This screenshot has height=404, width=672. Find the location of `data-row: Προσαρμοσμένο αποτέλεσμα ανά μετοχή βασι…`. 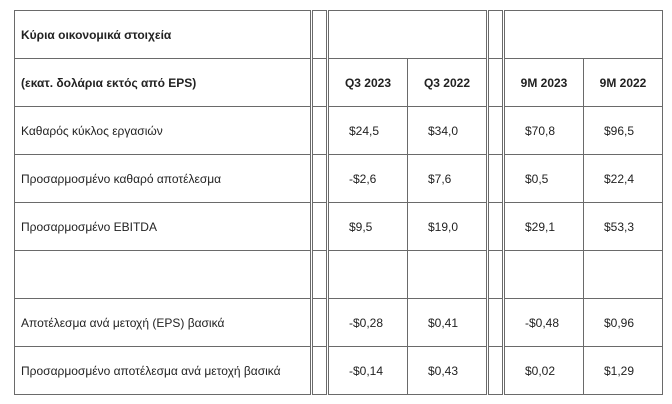

data-row: Προσαρμοσμένο αποτέλεσμα ανά μετοχή βασι… is located at coordinates (338, 370).